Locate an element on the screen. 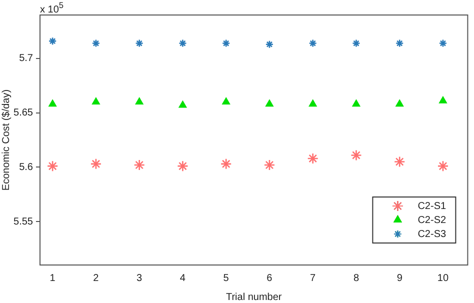 The width and height of the screenshot is (474, 303). x-tick-label: 7 is located at coordinates (313, 278).